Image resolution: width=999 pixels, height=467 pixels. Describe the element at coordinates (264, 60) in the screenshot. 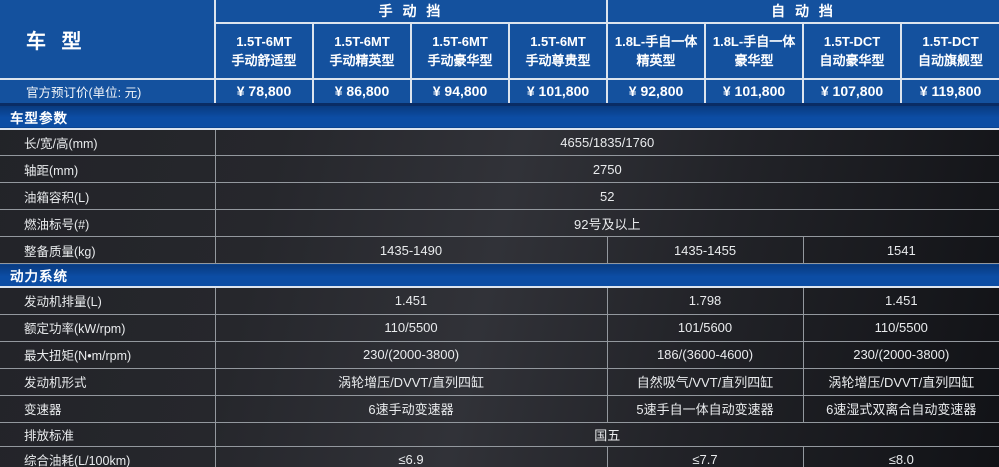

I see `trim-variant-label: 手动舒适型` at that location.